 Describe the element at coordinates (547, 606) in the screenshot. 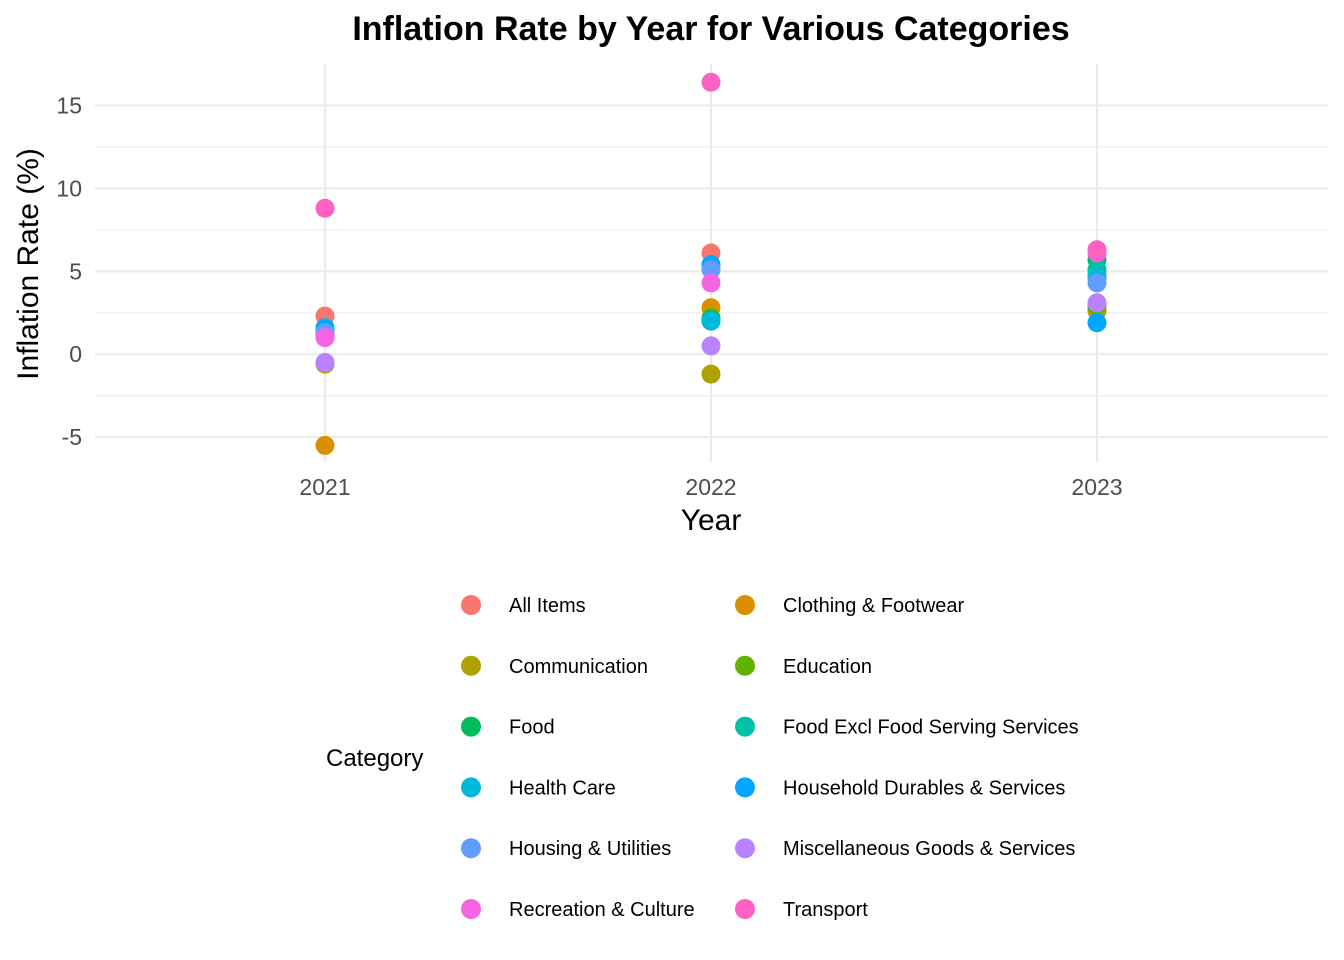

I see `legend-label: All Items` at that location.